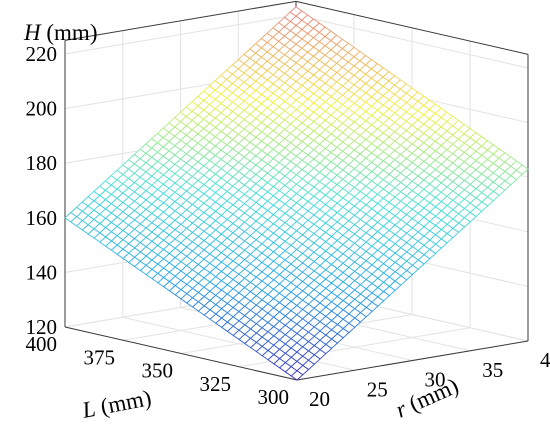  What do you see at coordinates (116, 404) in the screenshot?
I see `y-axis-label: L (mm)` at bounding box center [116, 404].